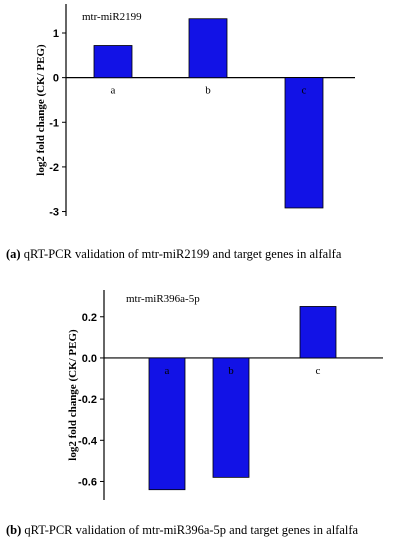  I want to click on chart-b-y-tick-label: 0.0, so click(89, 359).